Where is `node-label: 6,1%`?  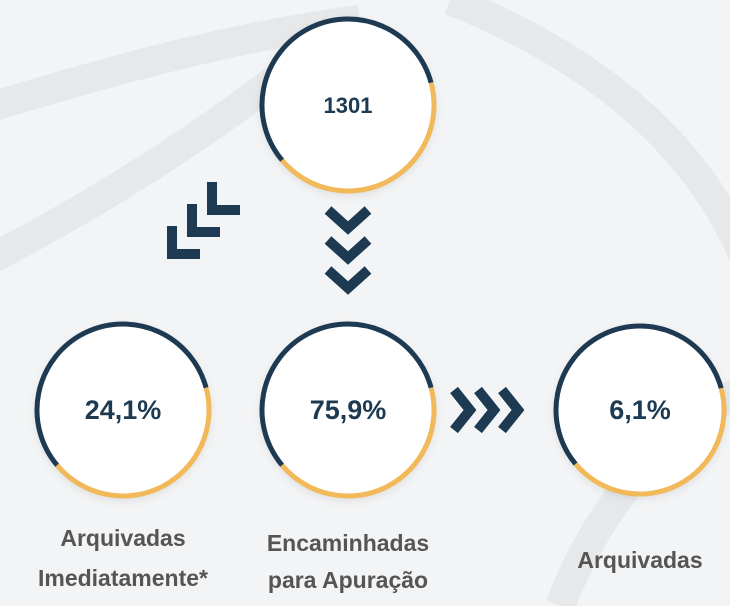 node-label: 6,1% is located at coordinates (640, 410).